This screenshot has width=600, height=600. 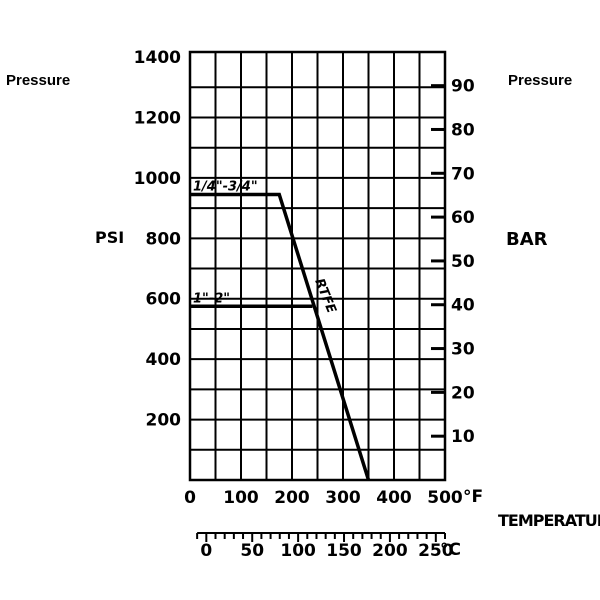 I want to click on y-tick-label: 200, so click(x=164, y=421).